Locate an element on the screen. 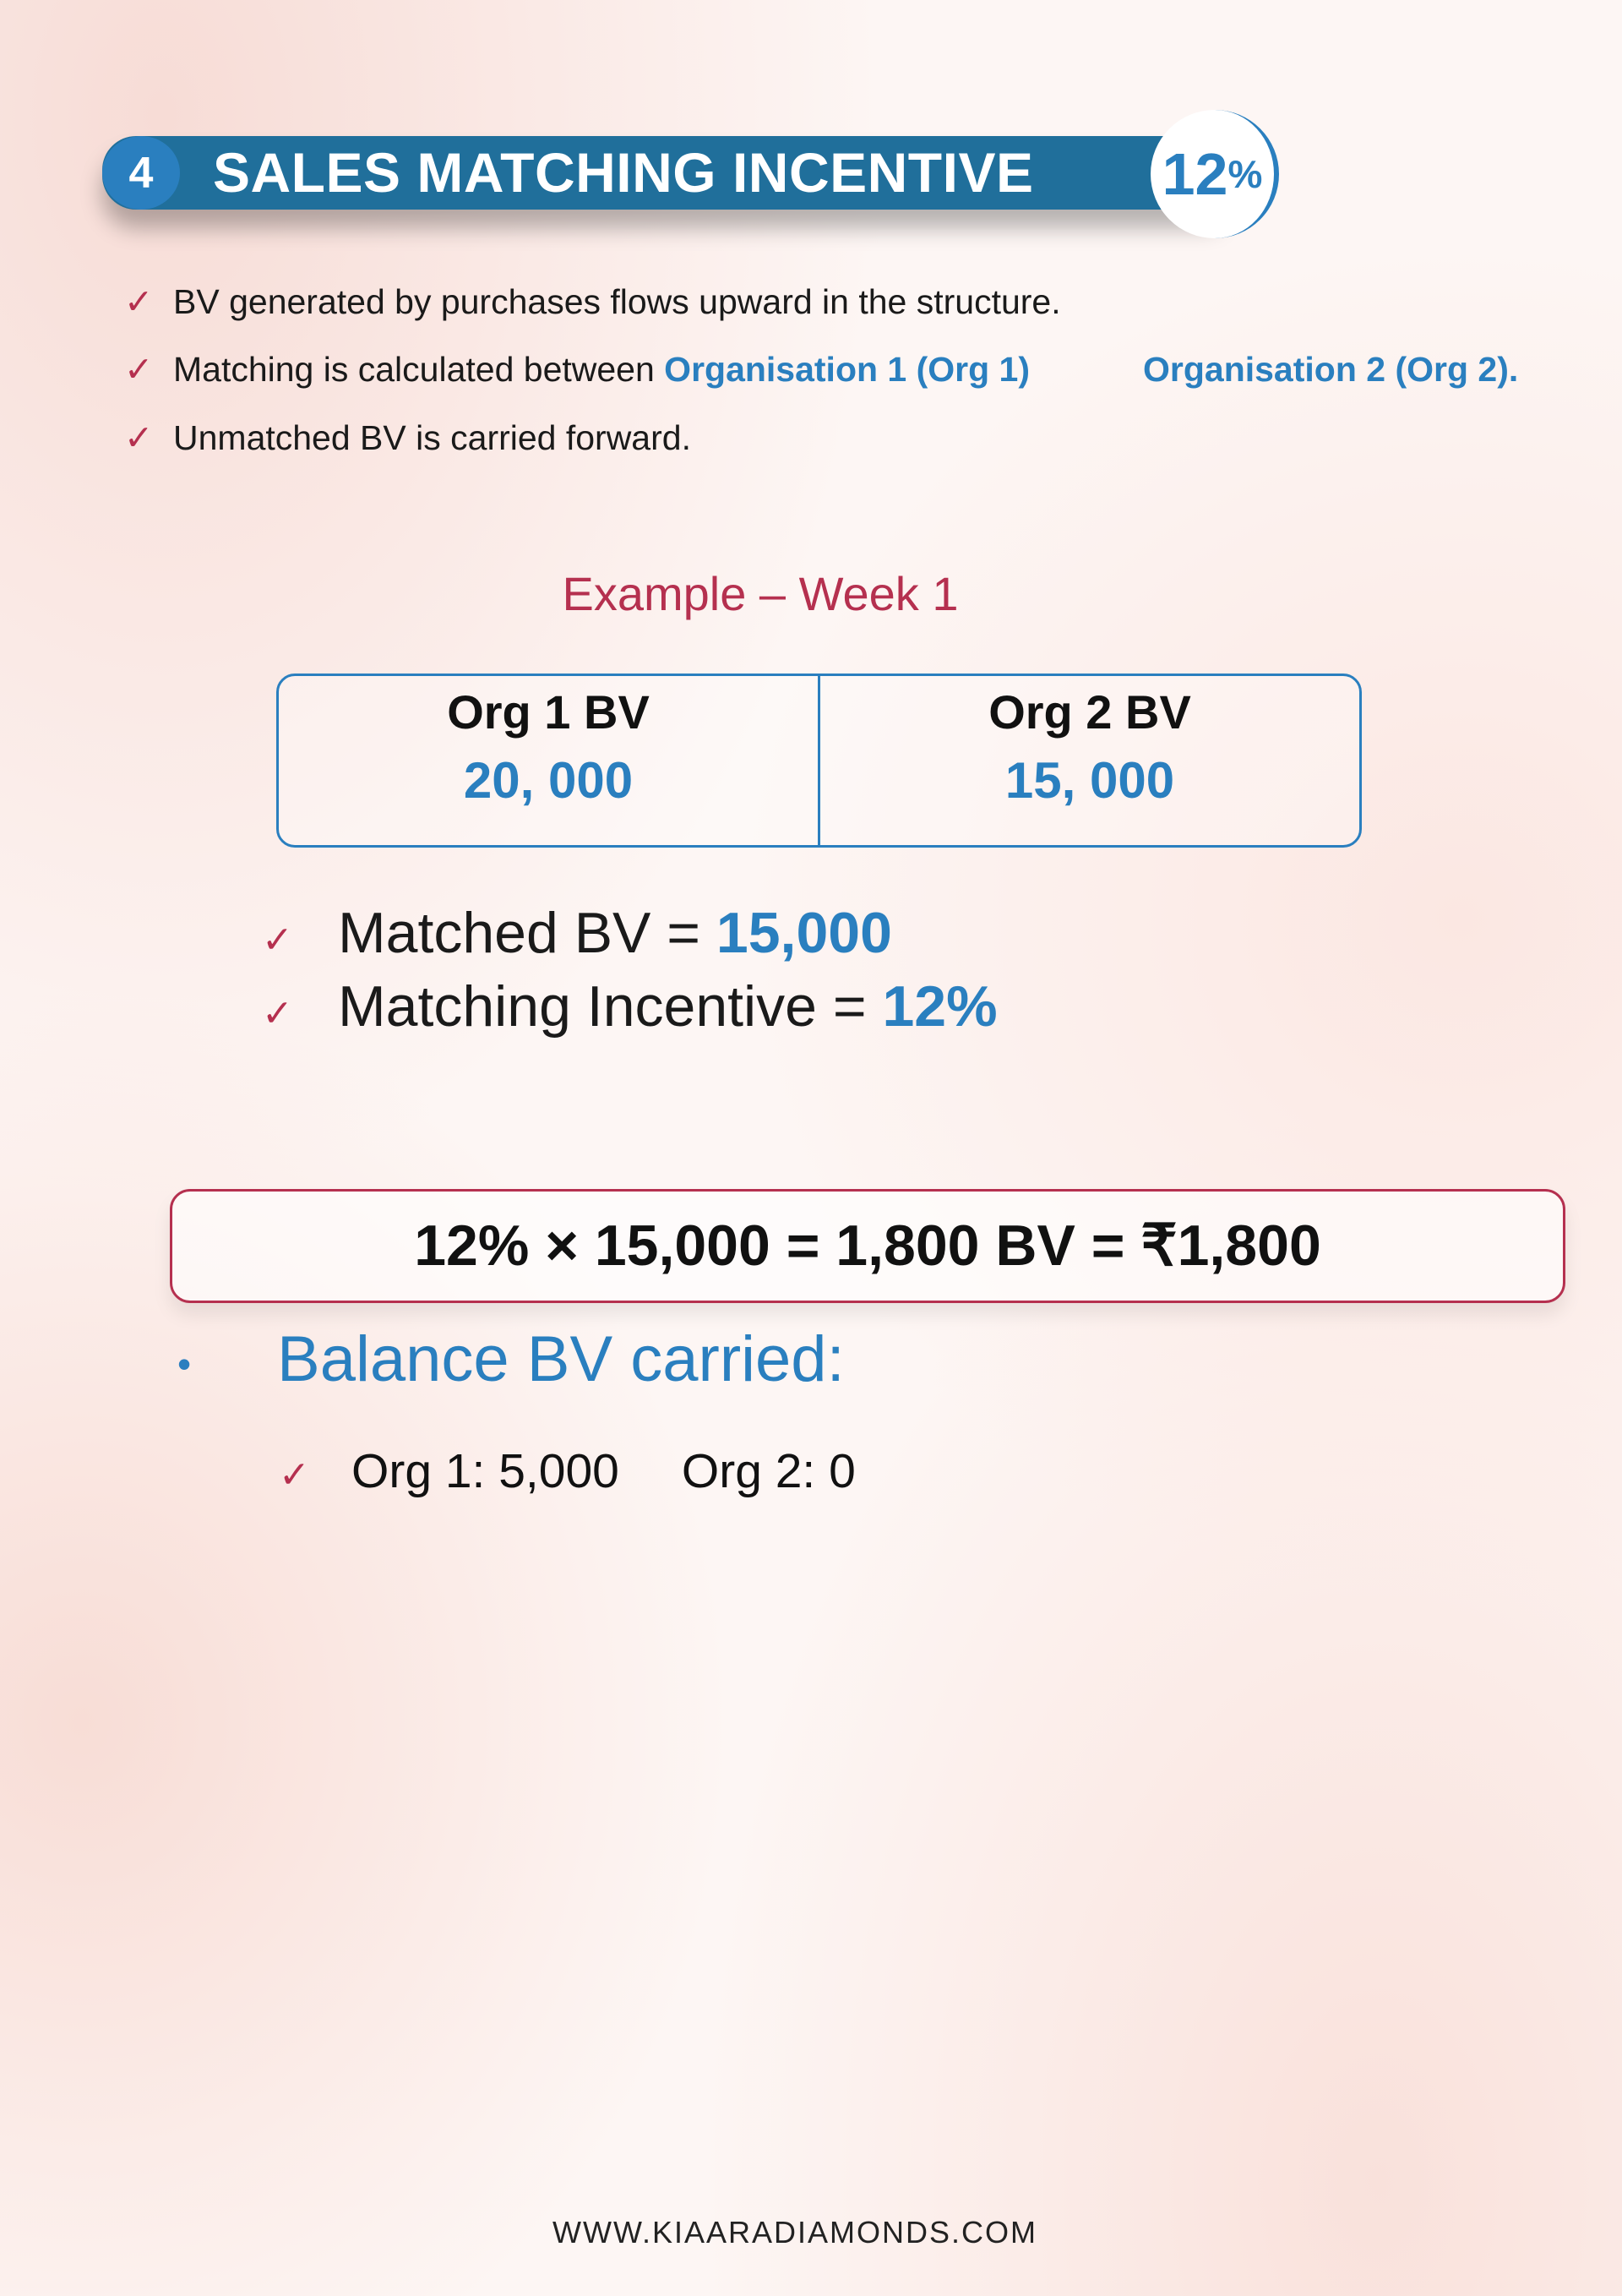 This screenshot has width=1622, height=2296. balance-org2: Org 2: 0 is located at coordinates (769, 1471).